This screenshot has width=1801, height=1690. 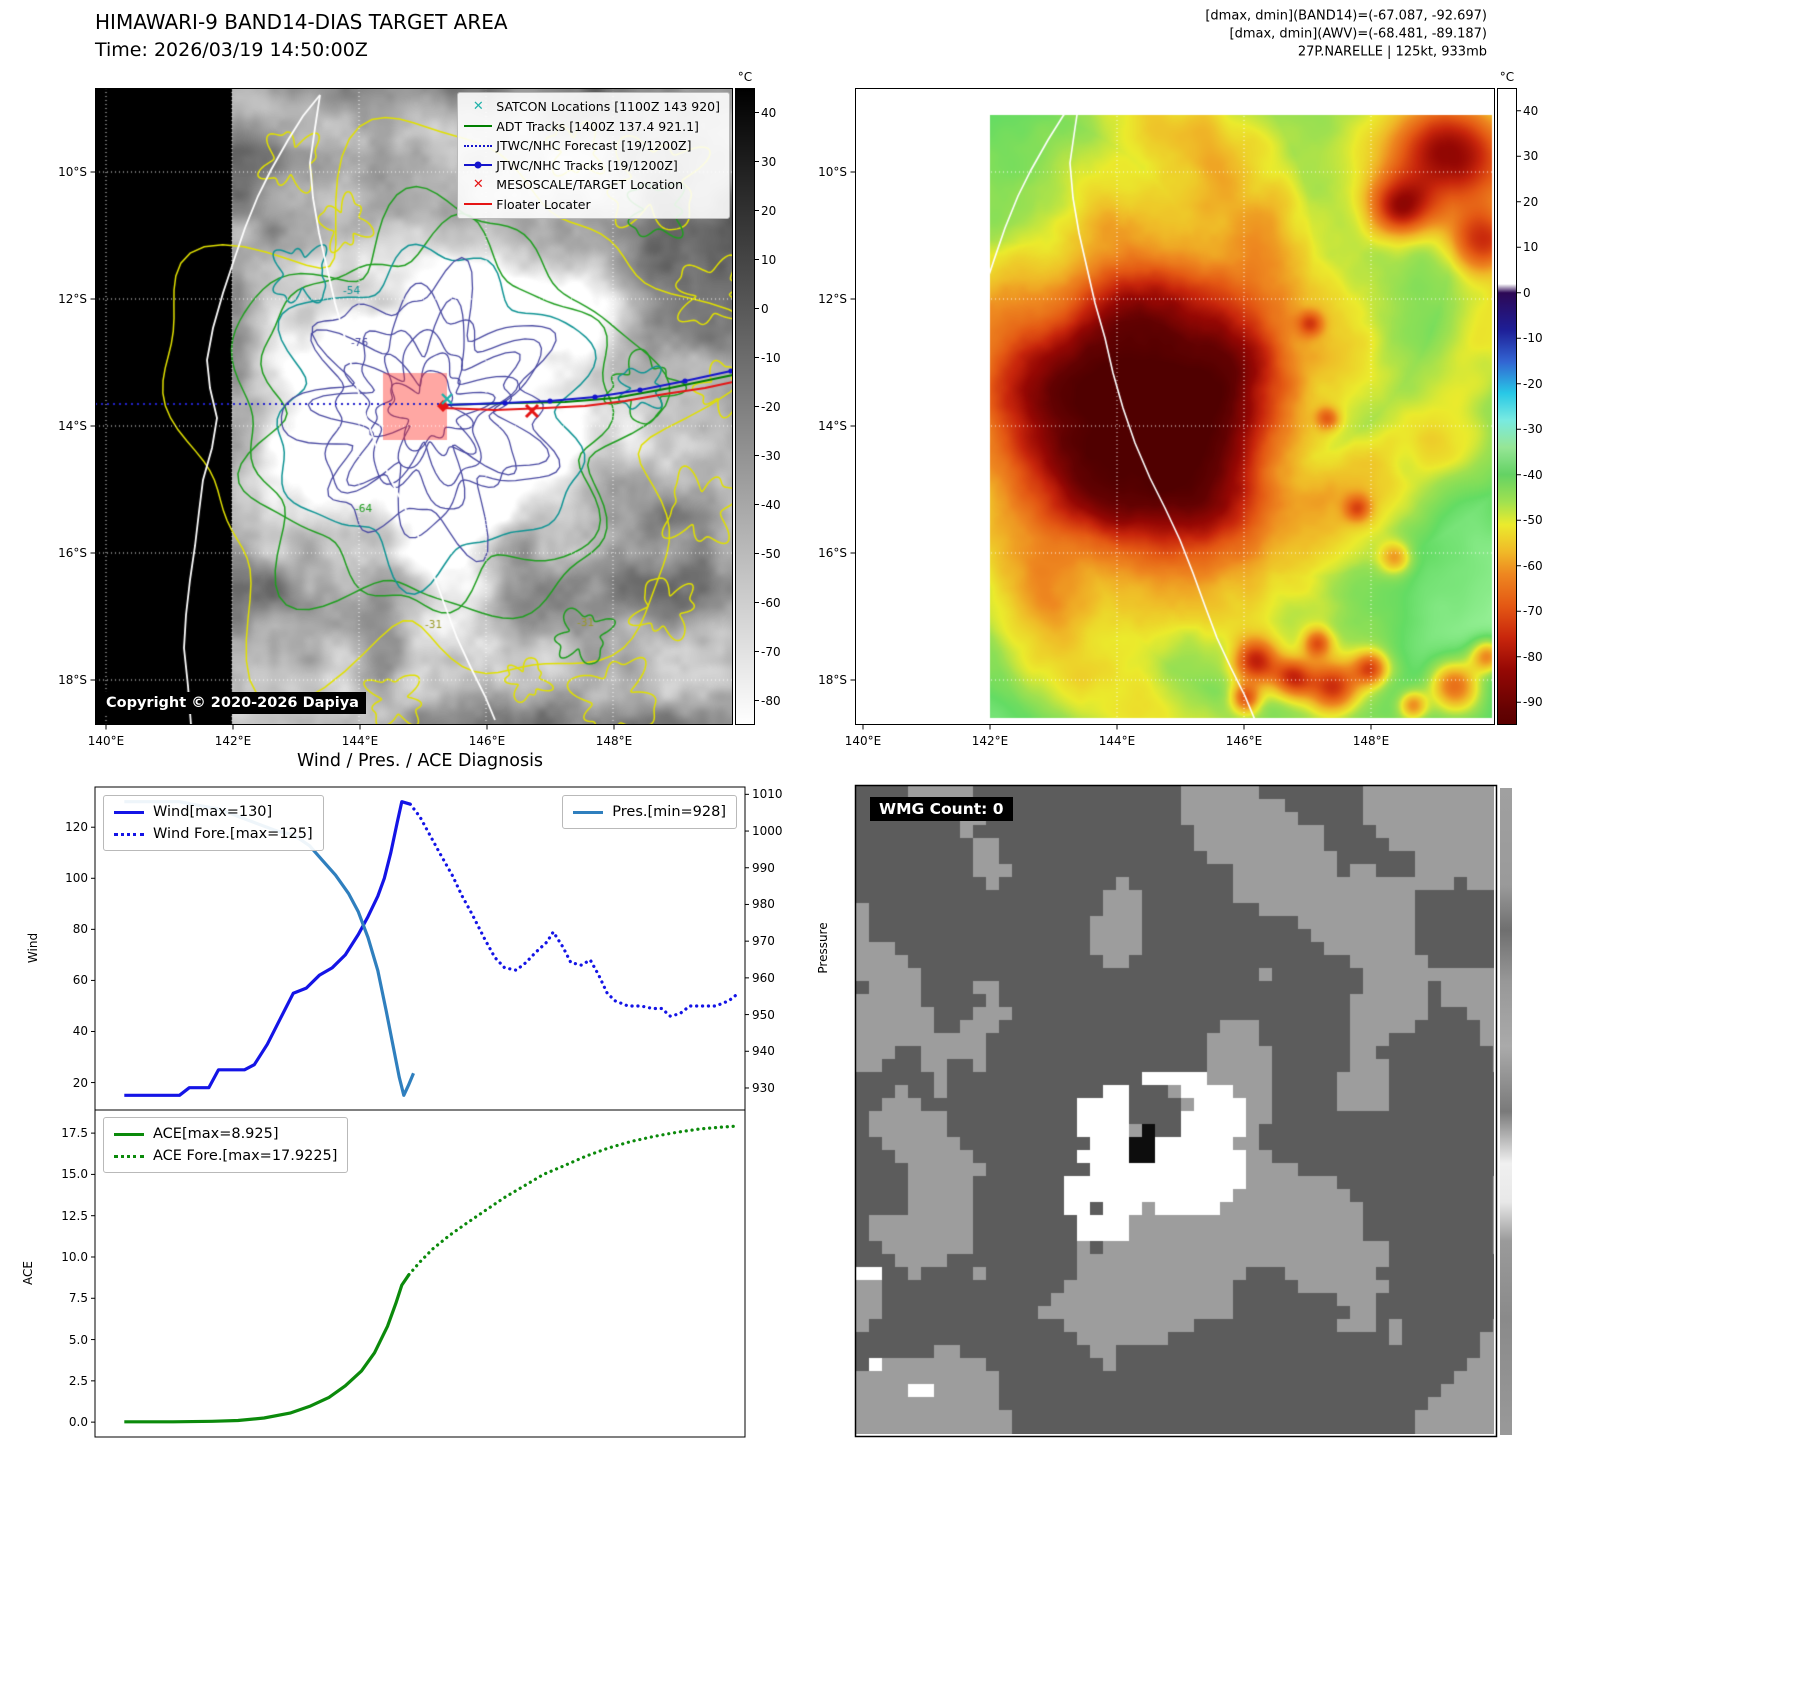 I want to click on y2-tick-label: 960, so click(x=763, y=977).